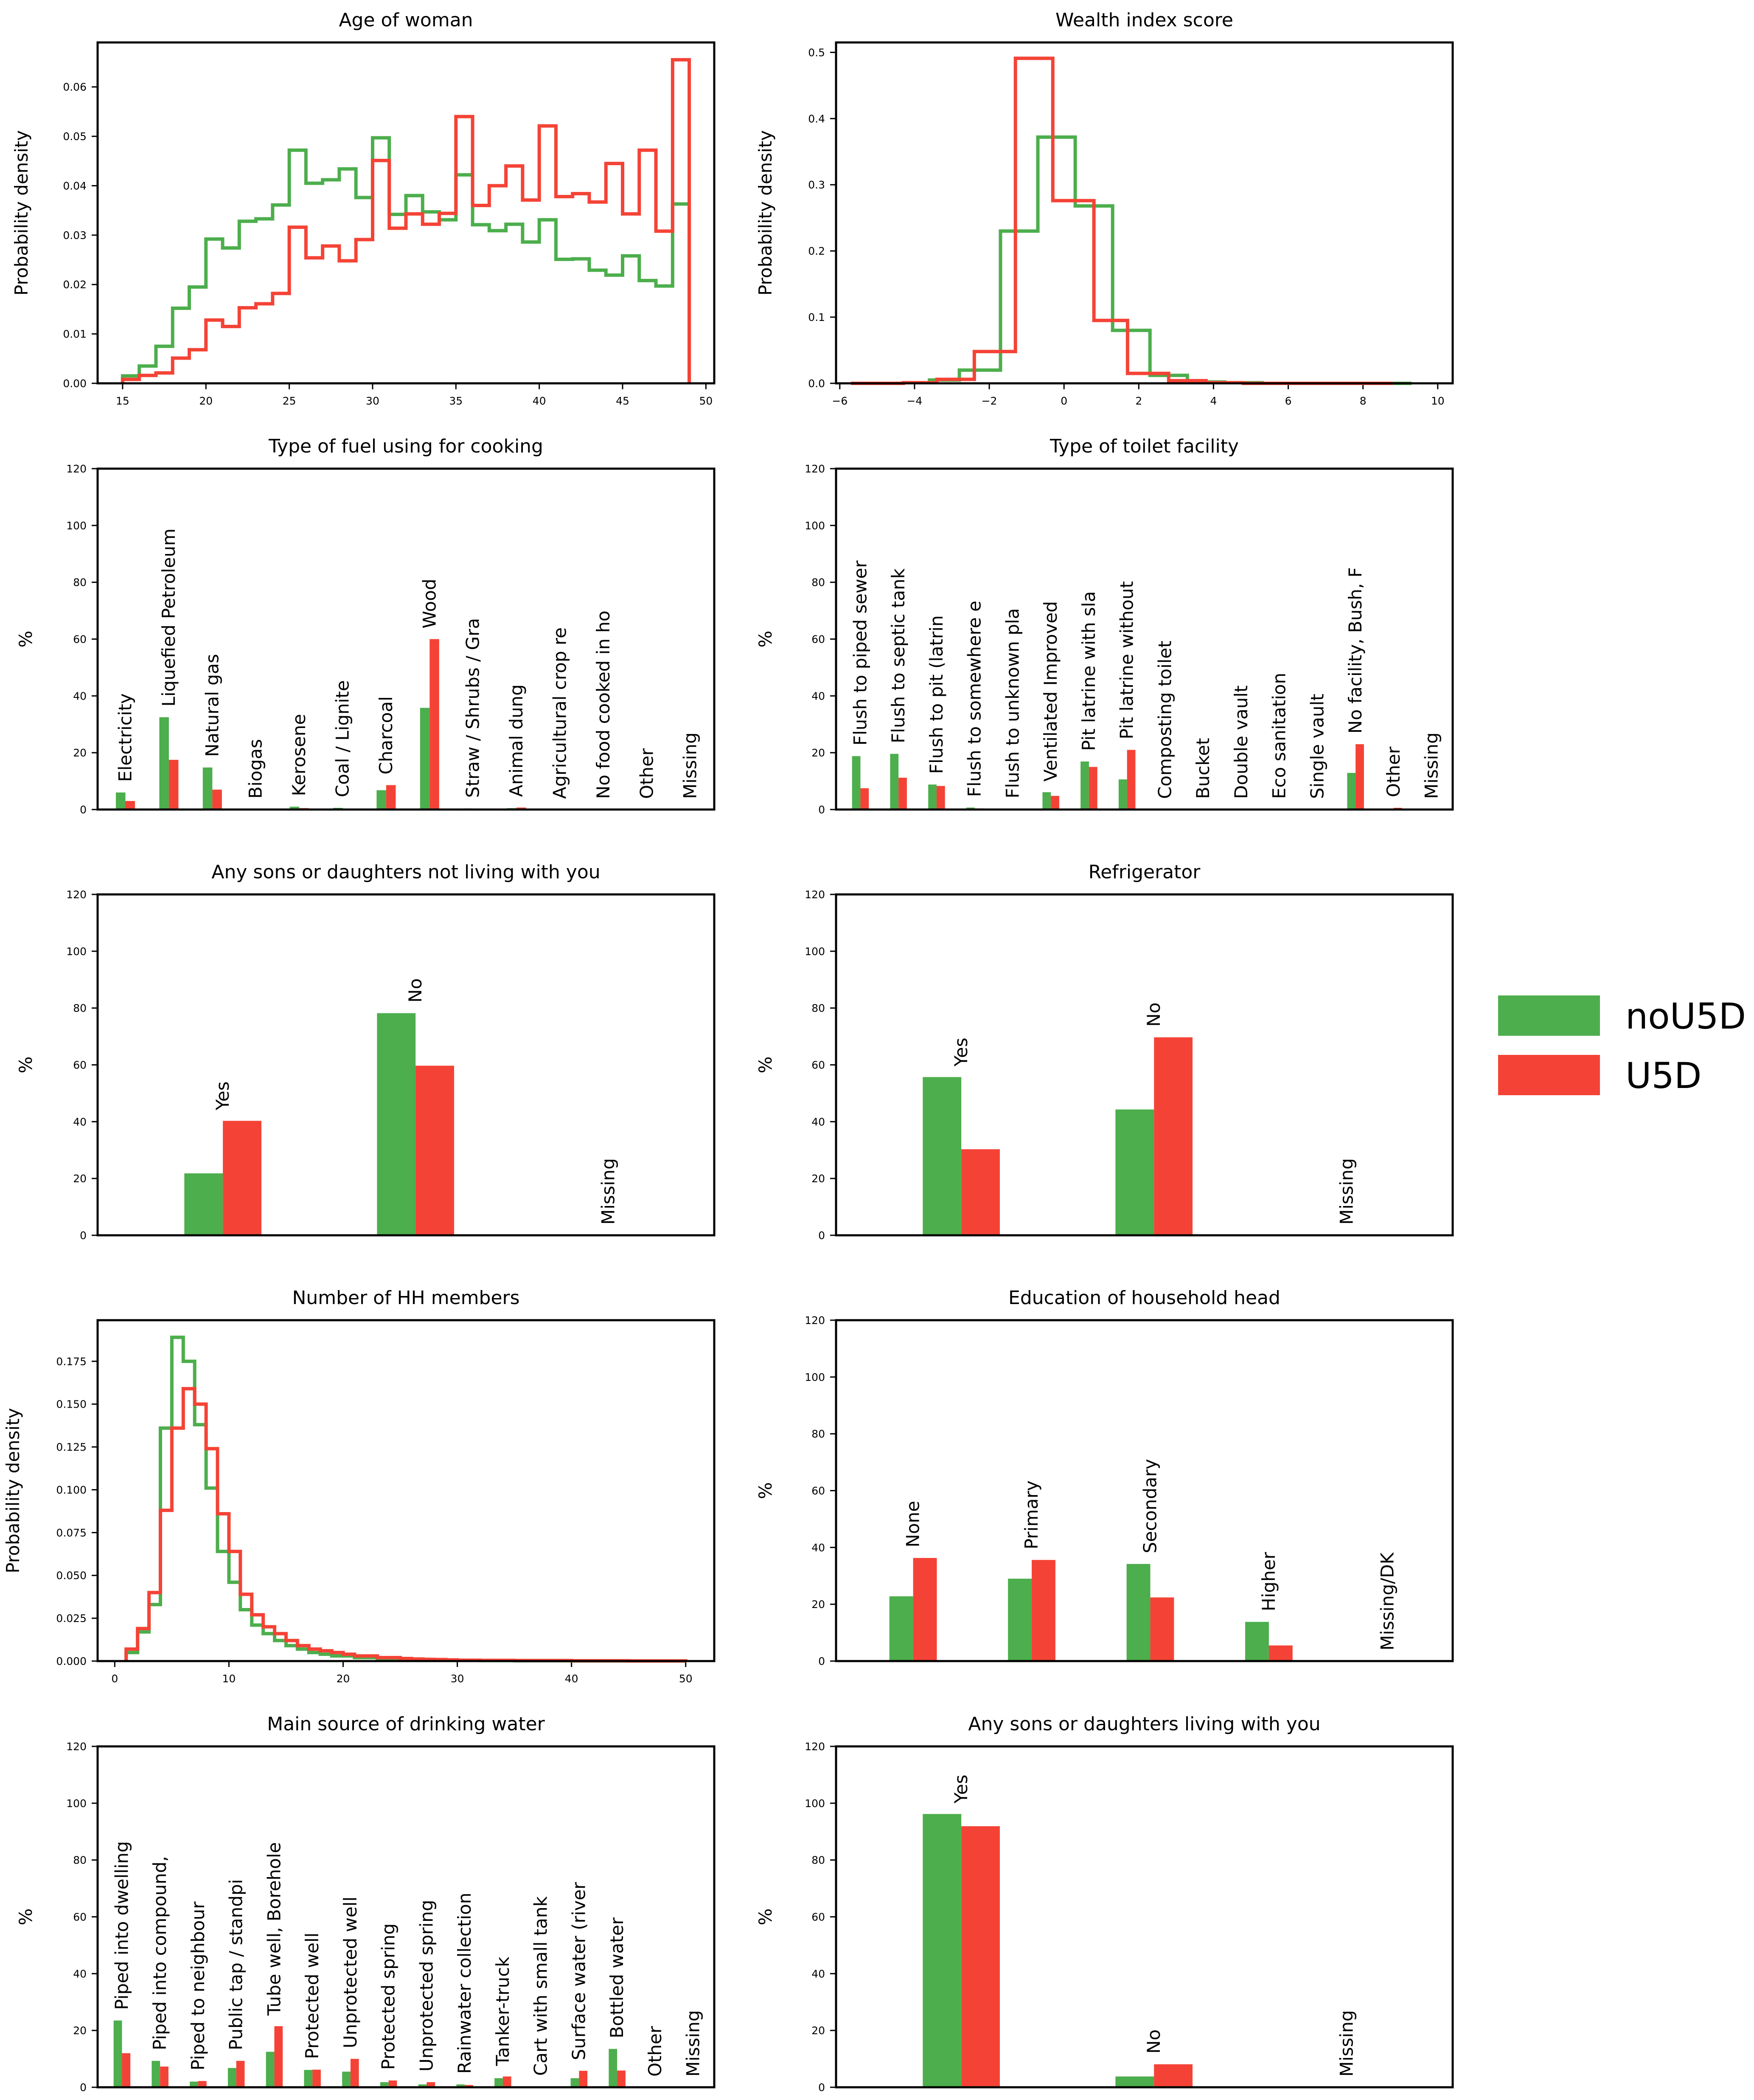 This screenshot has width=1754, height=2100. Describe the element at coordinates (229, 1679) in the screenshot. I see `x-tick-label: 10` at that location.